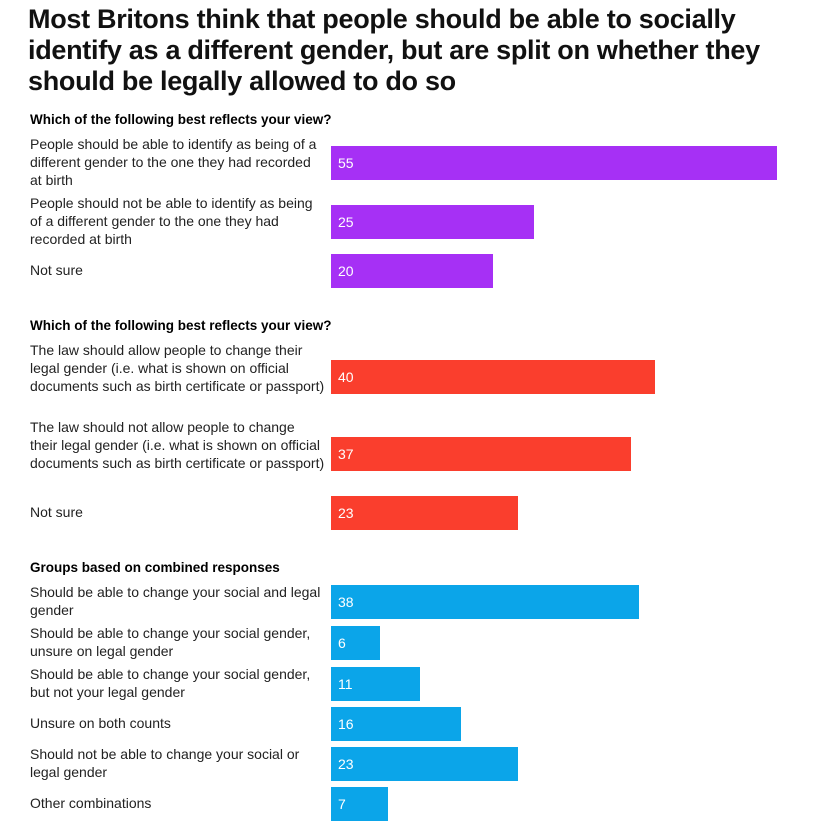 The image size is (821, 833). What do you see at coordinates (346, 377) in the screenshot?
I see `data-label: 40` at bounding box center [346, 377].